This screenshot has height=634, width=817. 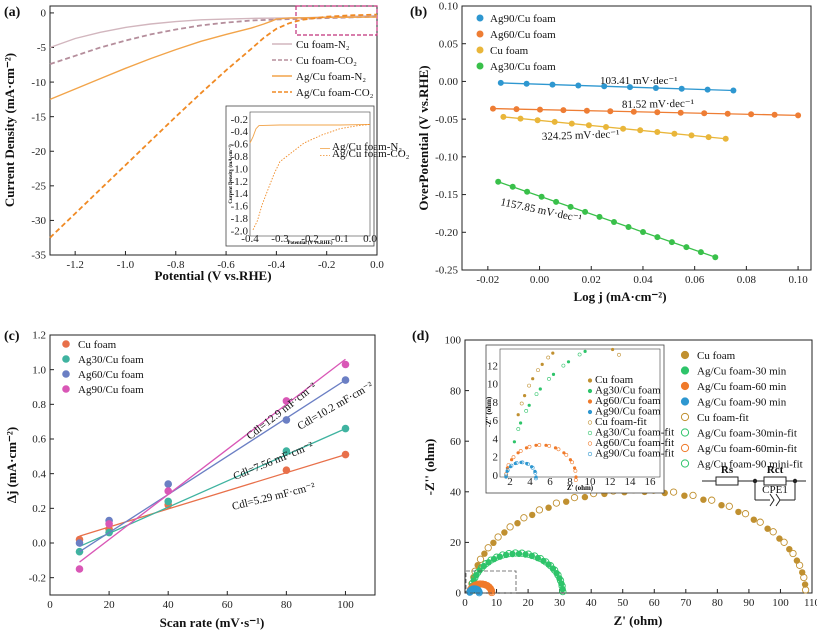 What do you see at coordinates (487, 280) in the screenshot?
I see `panel-b-xtick-label: -0.02` at bounding box center [487, 280].